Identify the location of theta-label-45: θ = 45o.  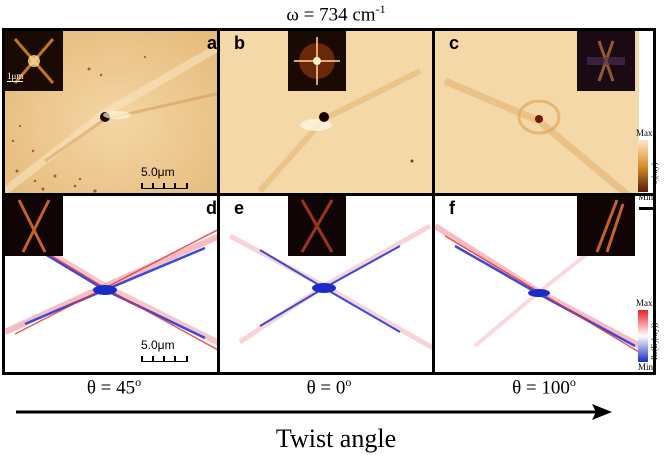
(114, 387).